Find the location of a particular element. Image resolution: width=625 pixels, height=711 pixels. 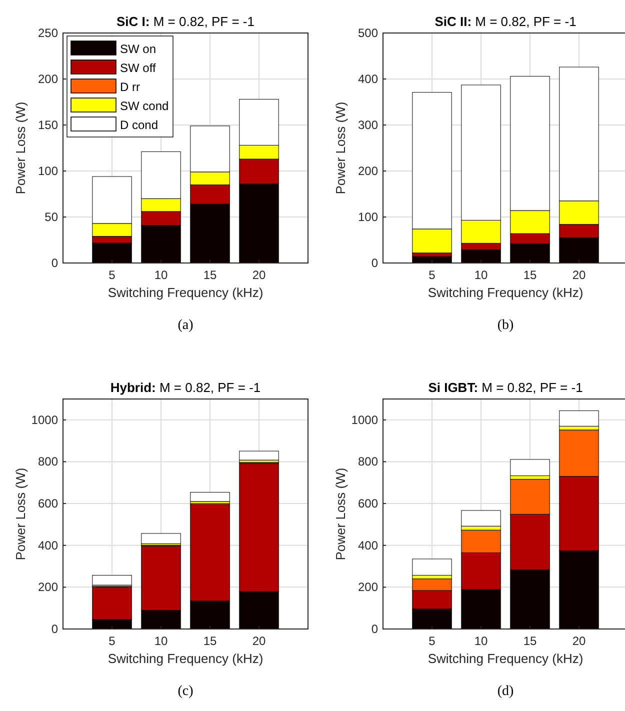

y-tick-label: 250 is located at coordinates (48, 33).